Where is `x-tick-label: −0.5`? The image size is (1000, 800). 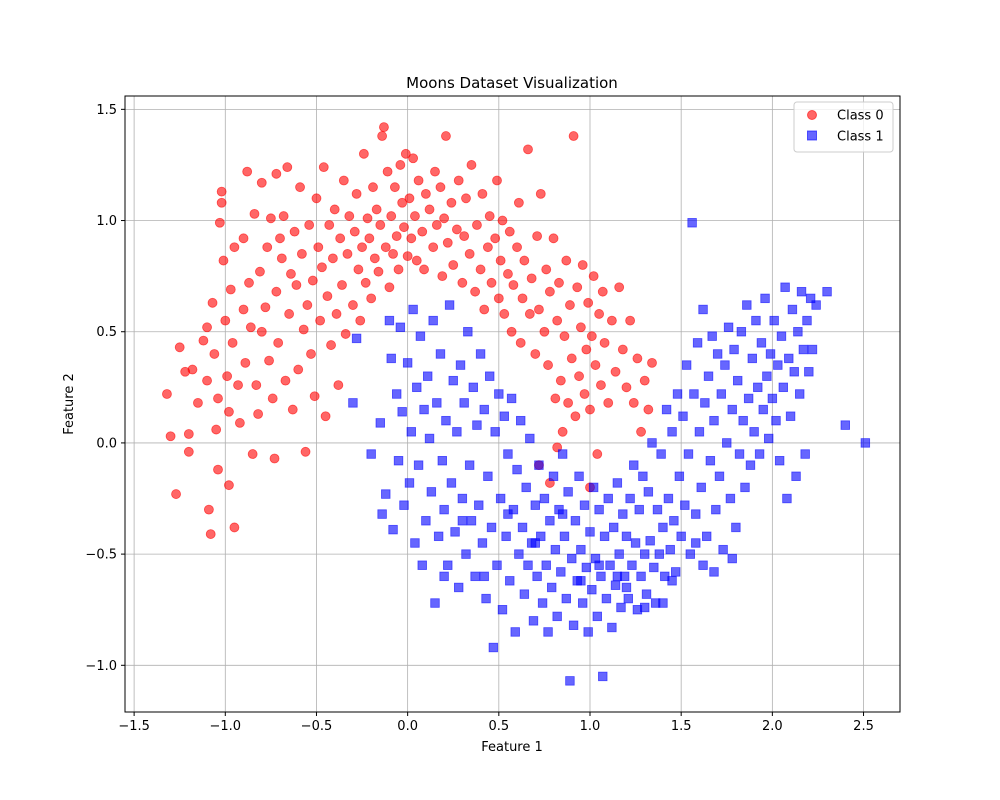
x-tick-label: −0.5 is located at coordinates (317, 726).